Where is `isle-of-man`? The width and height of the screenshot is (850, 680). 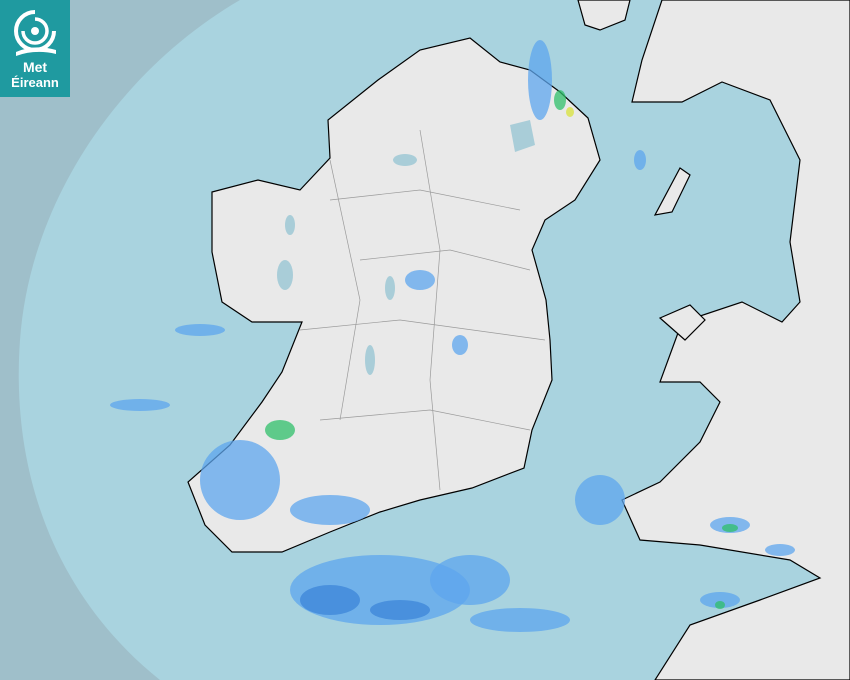 isle-of-man is located at coordinates (672, 191).